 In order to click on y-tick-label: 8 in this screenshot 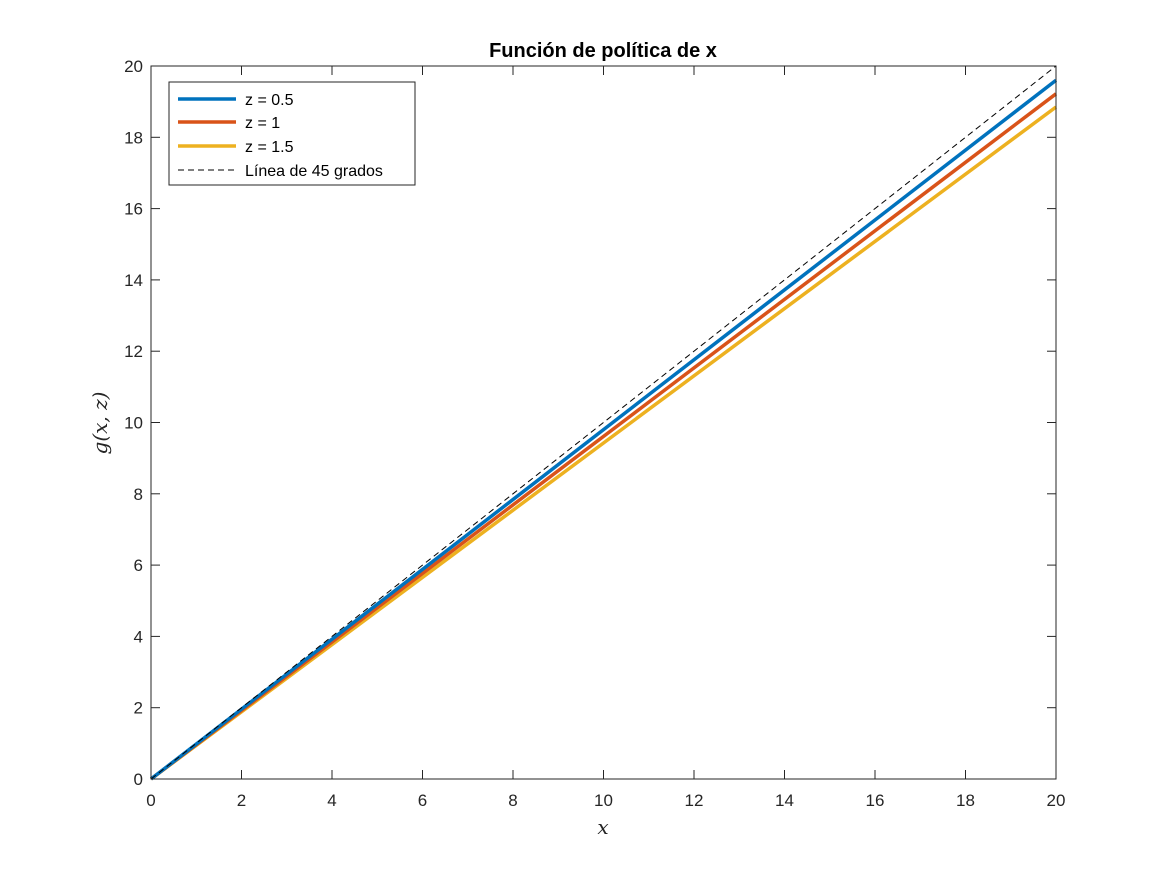, I will do `click(138, 494)`.